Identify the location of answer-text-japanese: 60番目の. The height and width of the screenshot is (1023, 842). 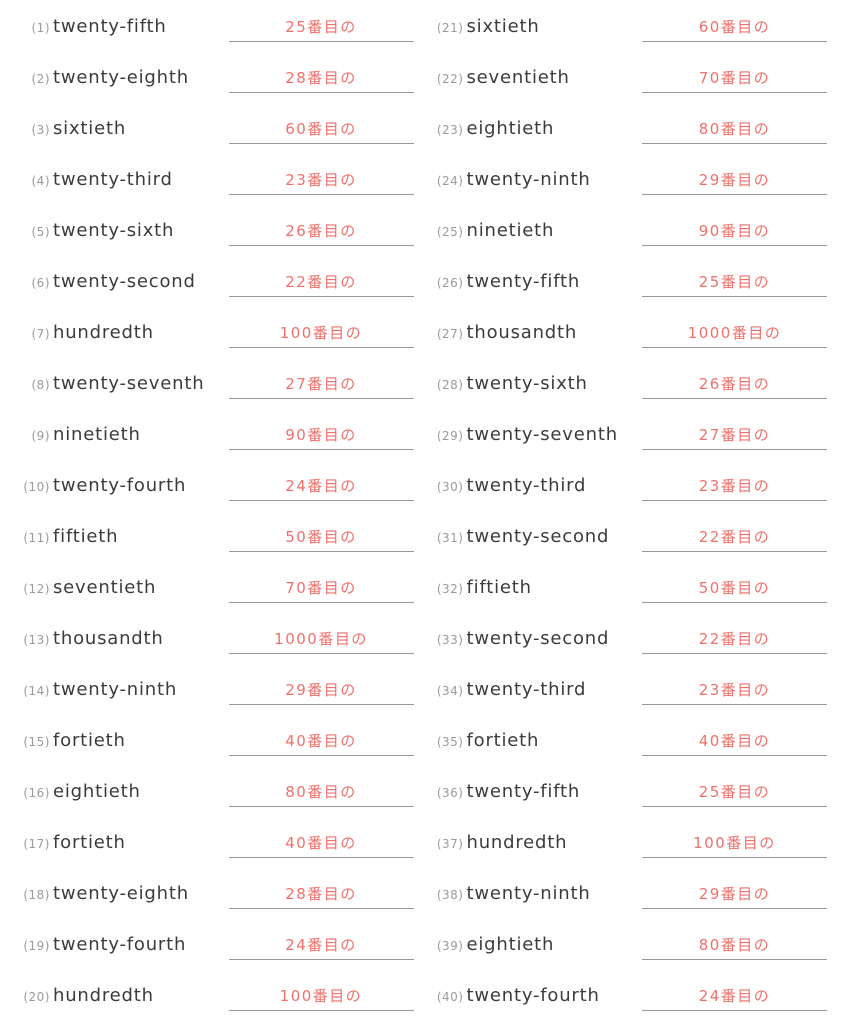
(321, 129).